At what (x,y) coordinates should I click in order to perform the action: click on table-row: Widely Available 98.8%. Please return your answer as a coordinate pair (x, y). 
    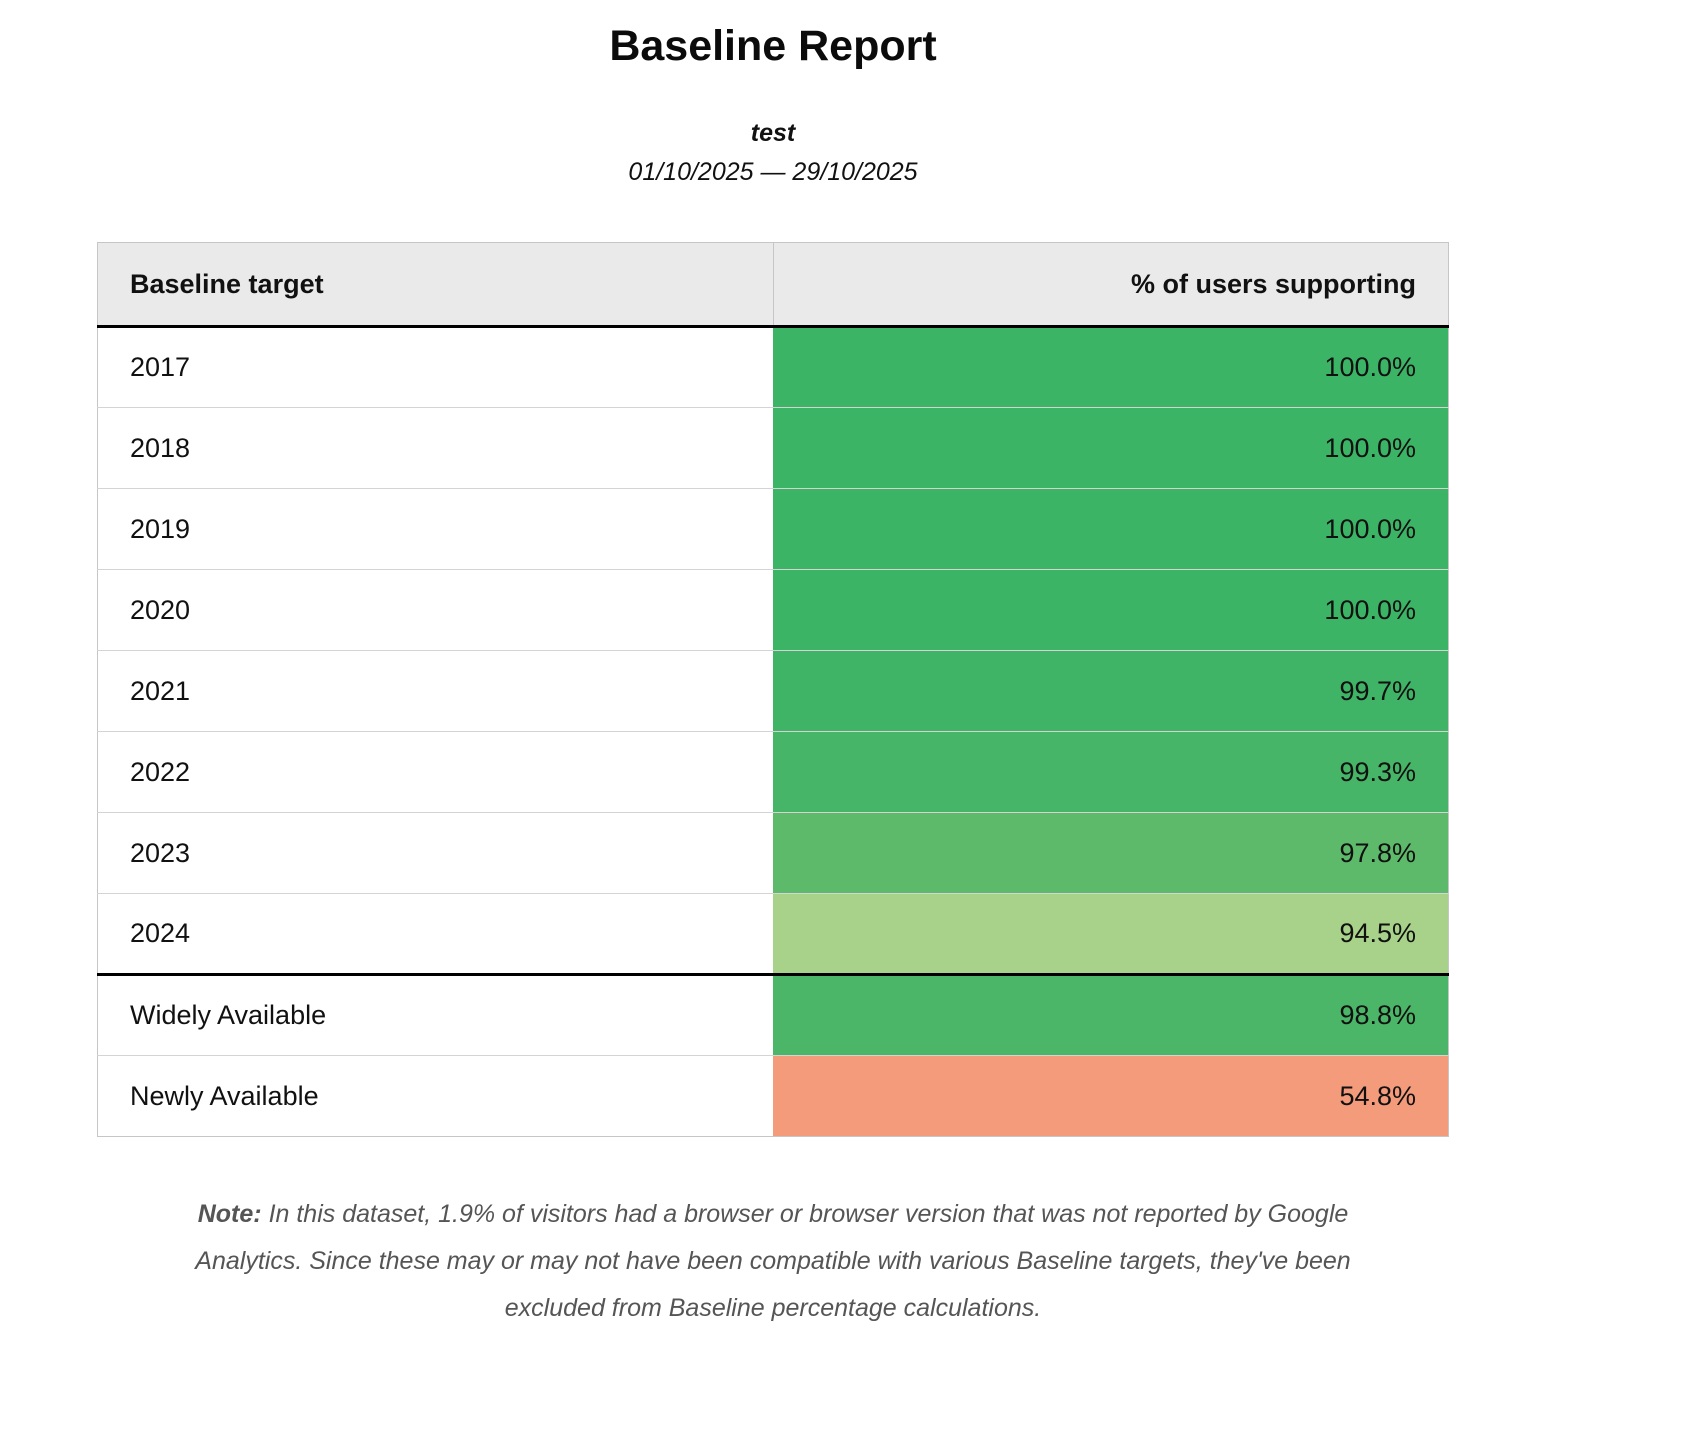
    Looking at the image, I should click on (773, 1014).